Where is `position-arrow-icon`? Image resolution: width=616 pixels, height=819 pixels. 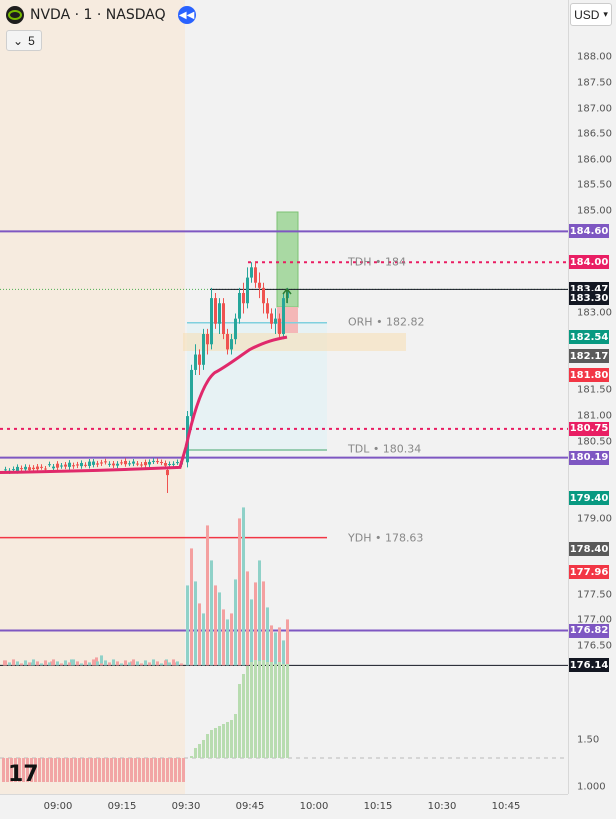
position-arrow-icon is located at coordinates (287, 295).